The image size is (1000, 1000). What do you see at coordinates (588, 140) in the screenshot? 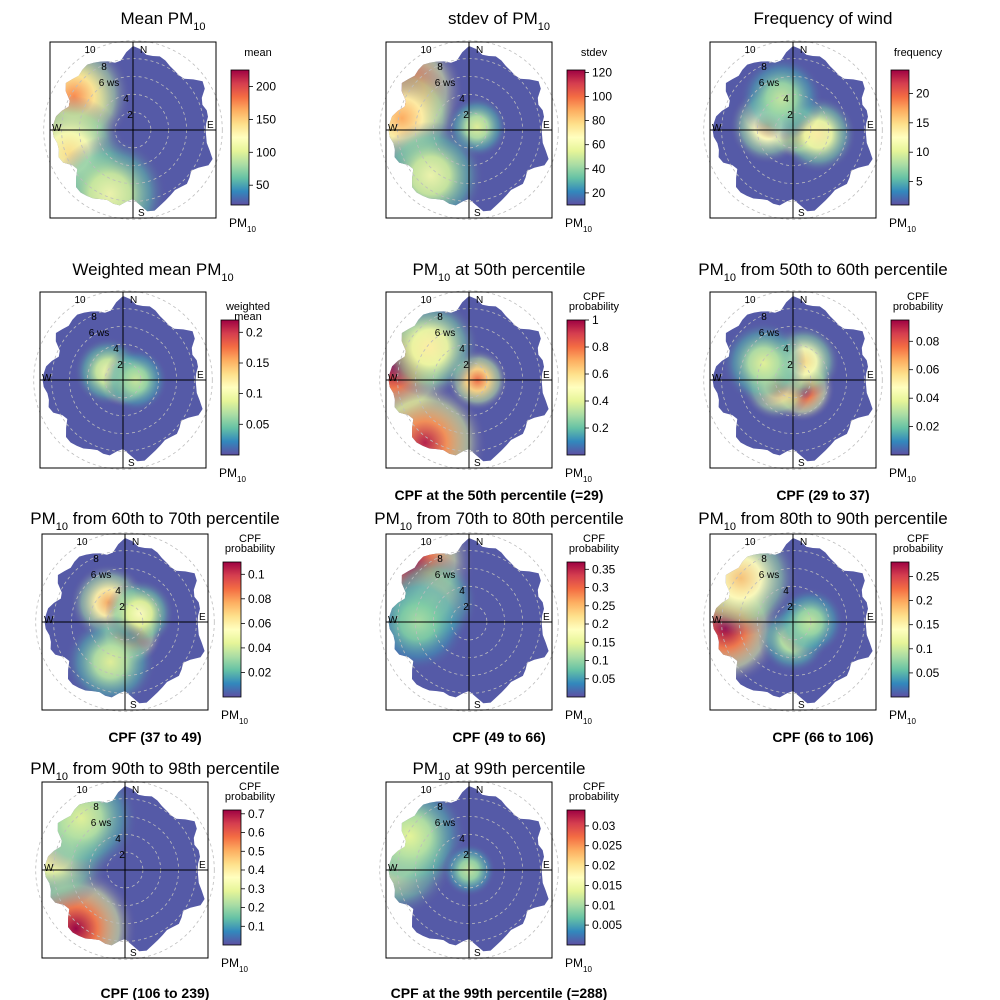
I see `colour-key: stdev 20 40 60 80 100 120 PM10` at bounding box center [588, 140].